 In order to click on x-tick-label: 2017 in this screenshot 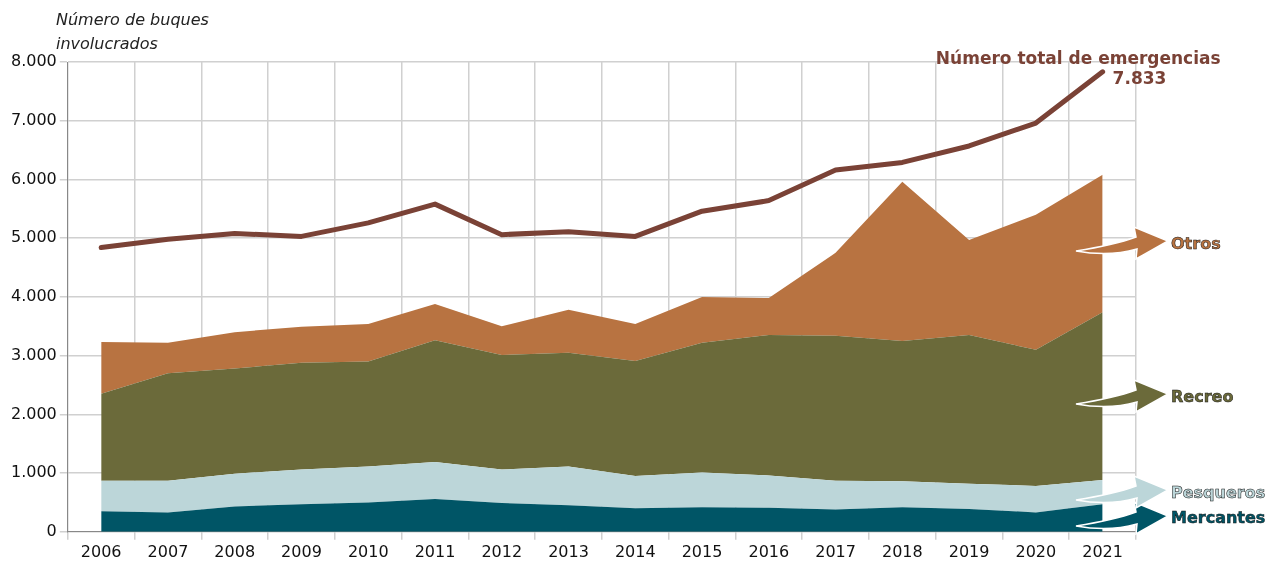, I will do `click(835, 551)`.